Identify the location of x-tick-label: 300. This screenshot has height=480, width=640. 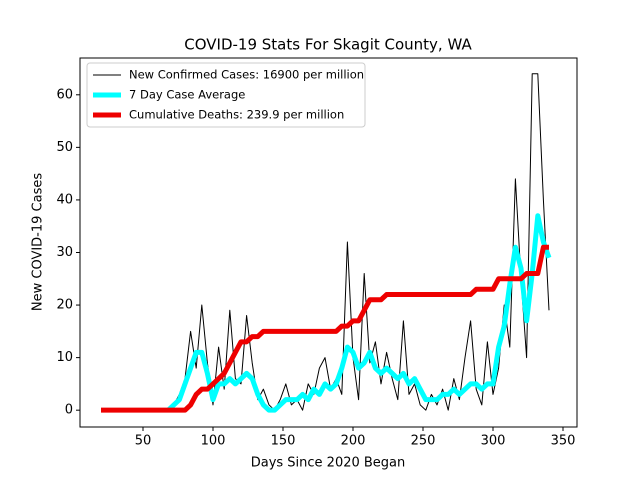
(493, 441).